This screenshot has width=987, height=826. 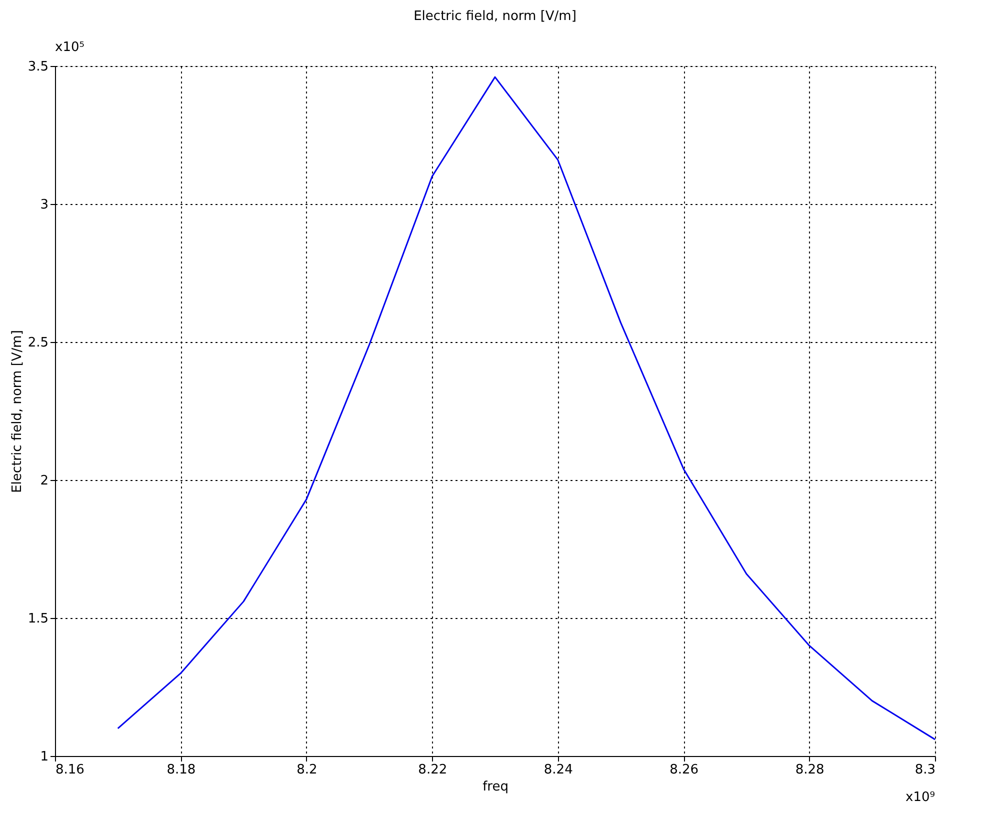 I want to click on y-tick-label: 3, so click(x=44, y=205).